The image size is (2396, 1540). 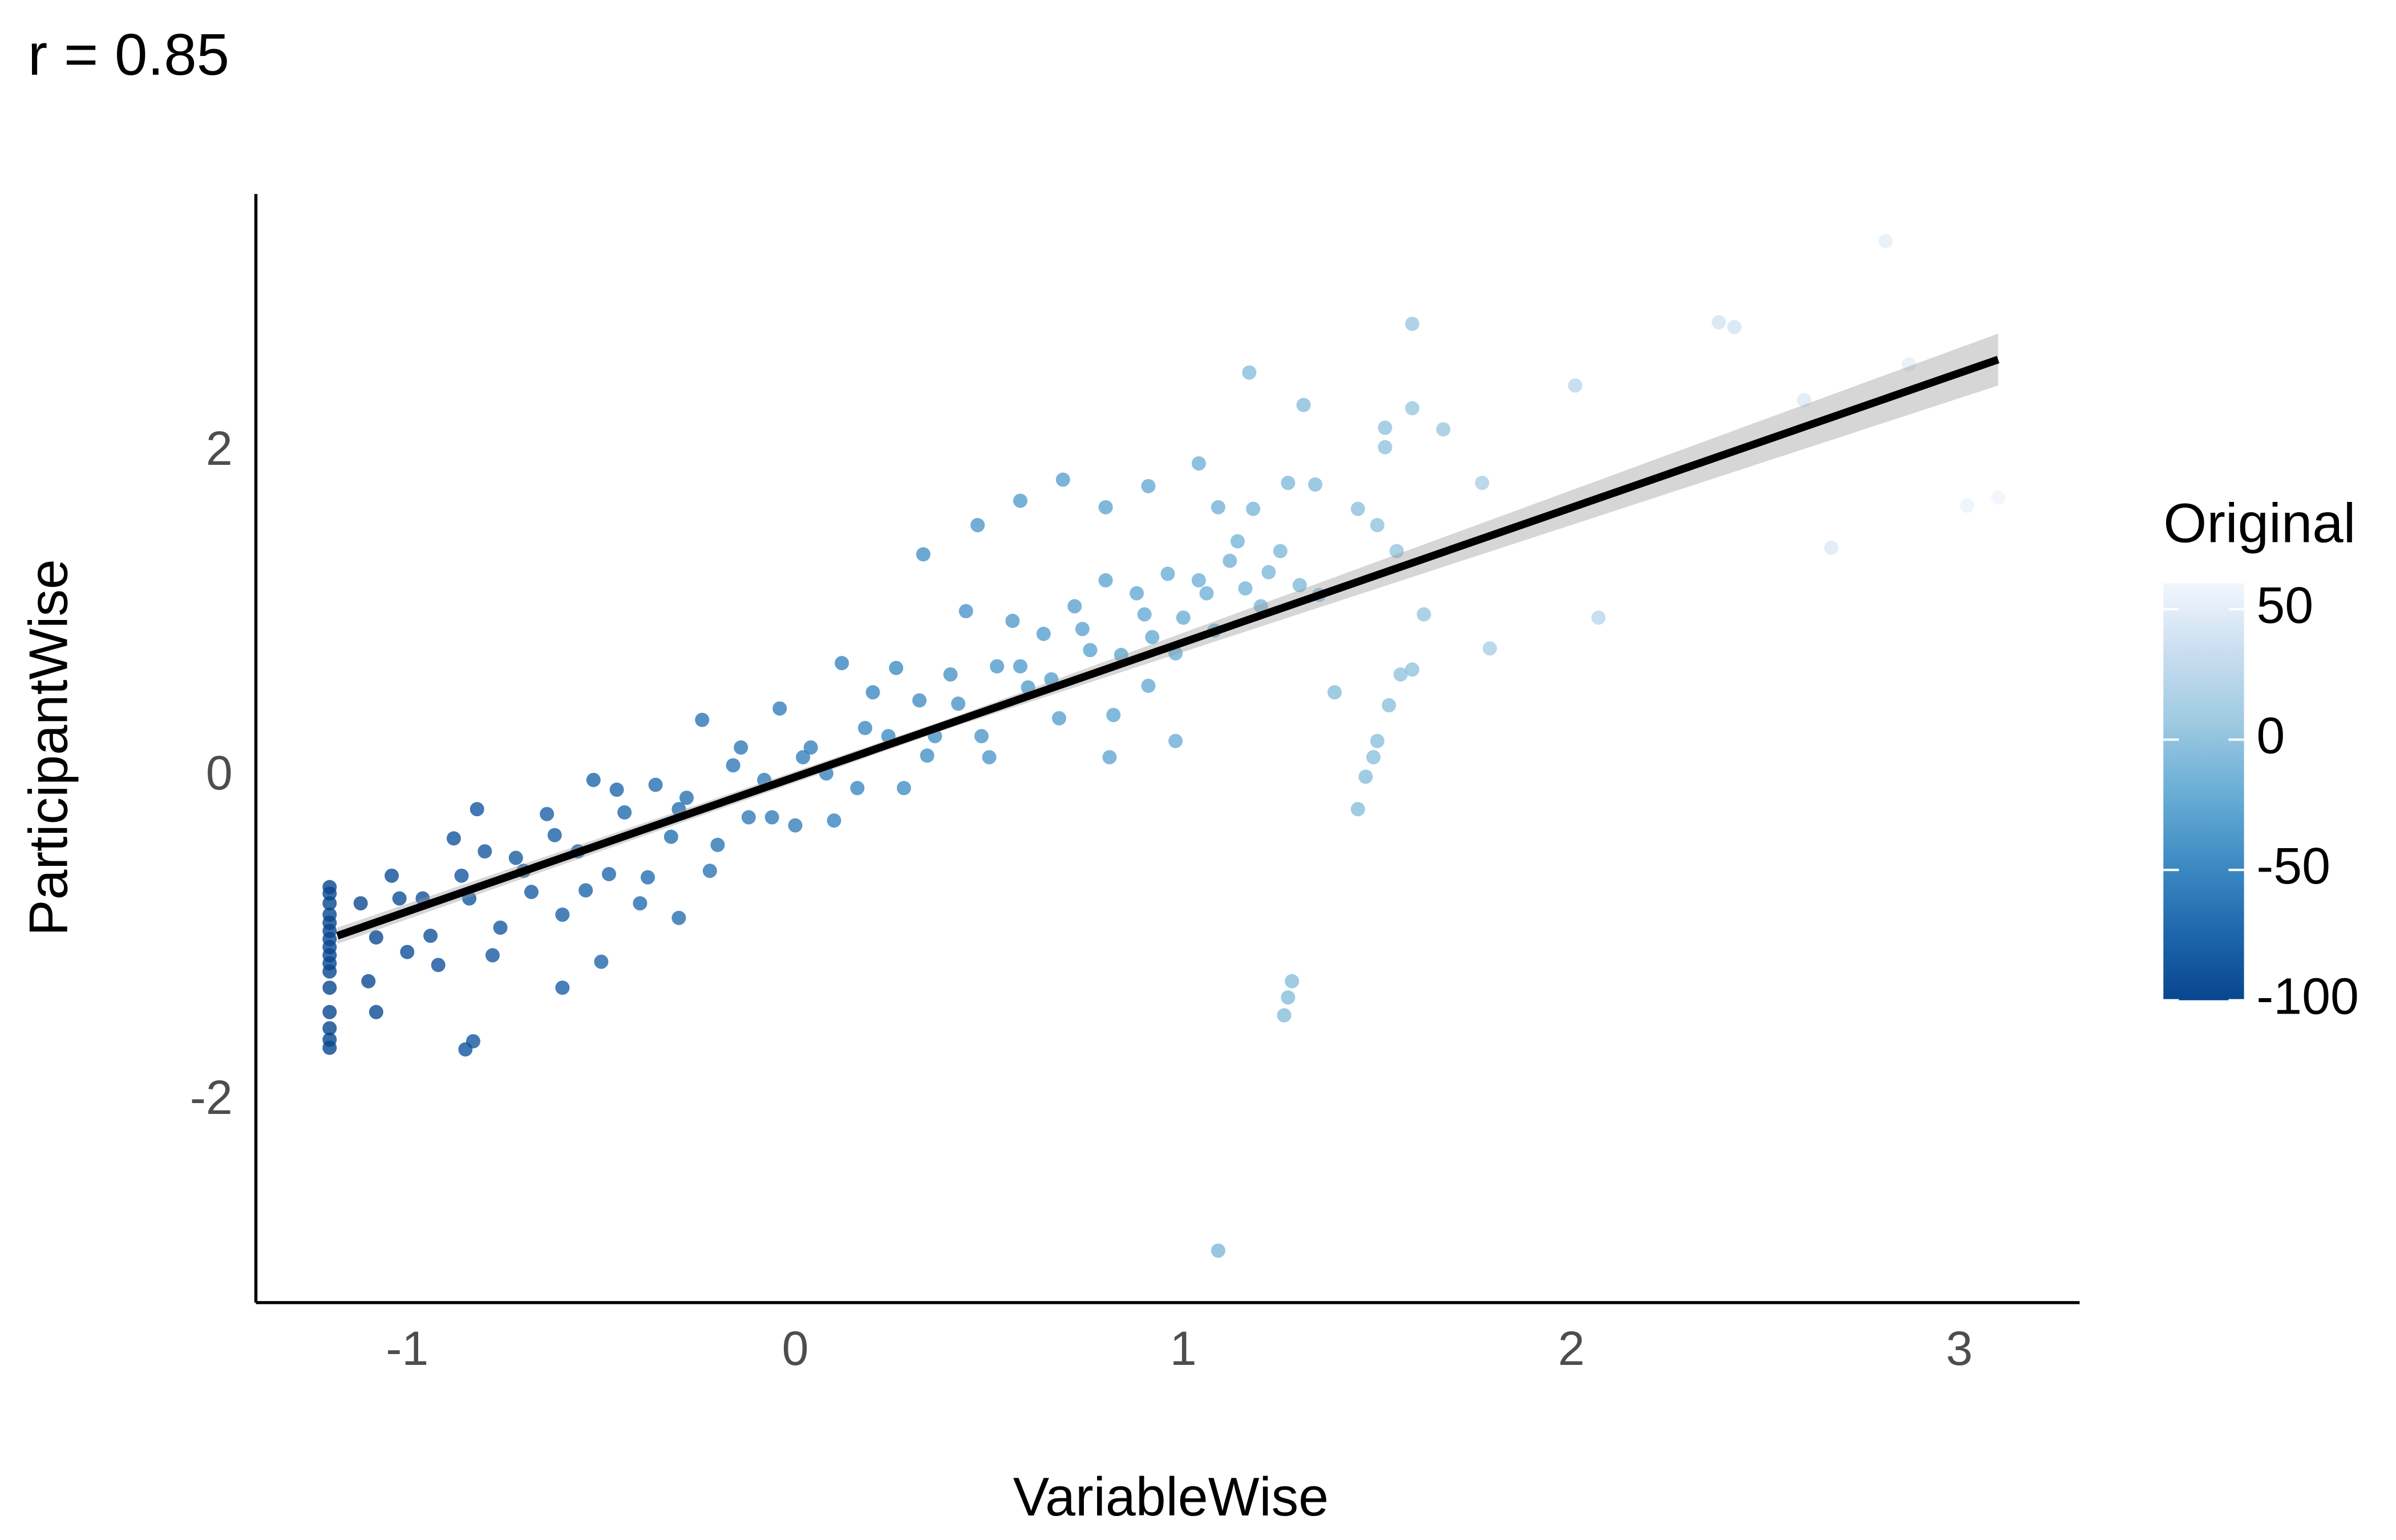 I want to click on colorbar-tick-label: 50, so click(x=2284, y=605).